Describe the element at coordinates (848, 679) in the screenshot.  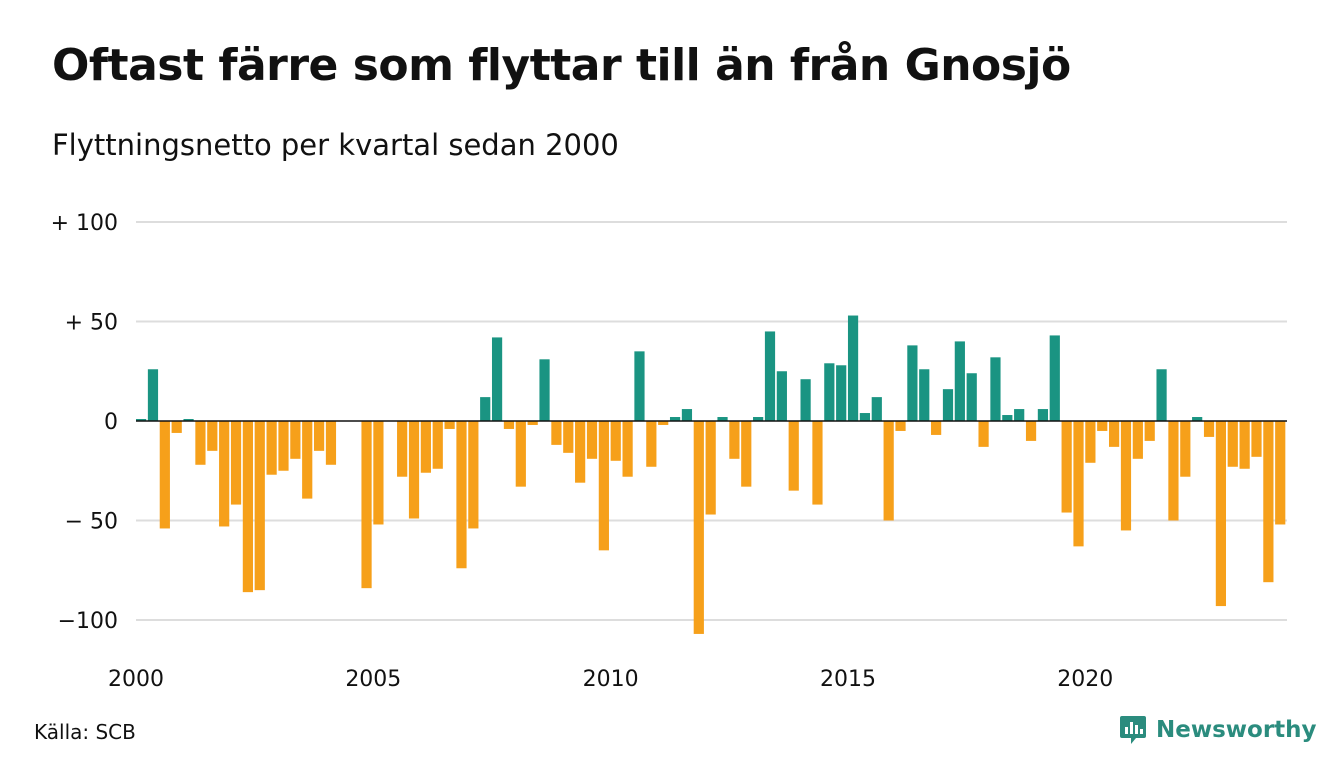
I see `x-tick-label: 2015` at that location.